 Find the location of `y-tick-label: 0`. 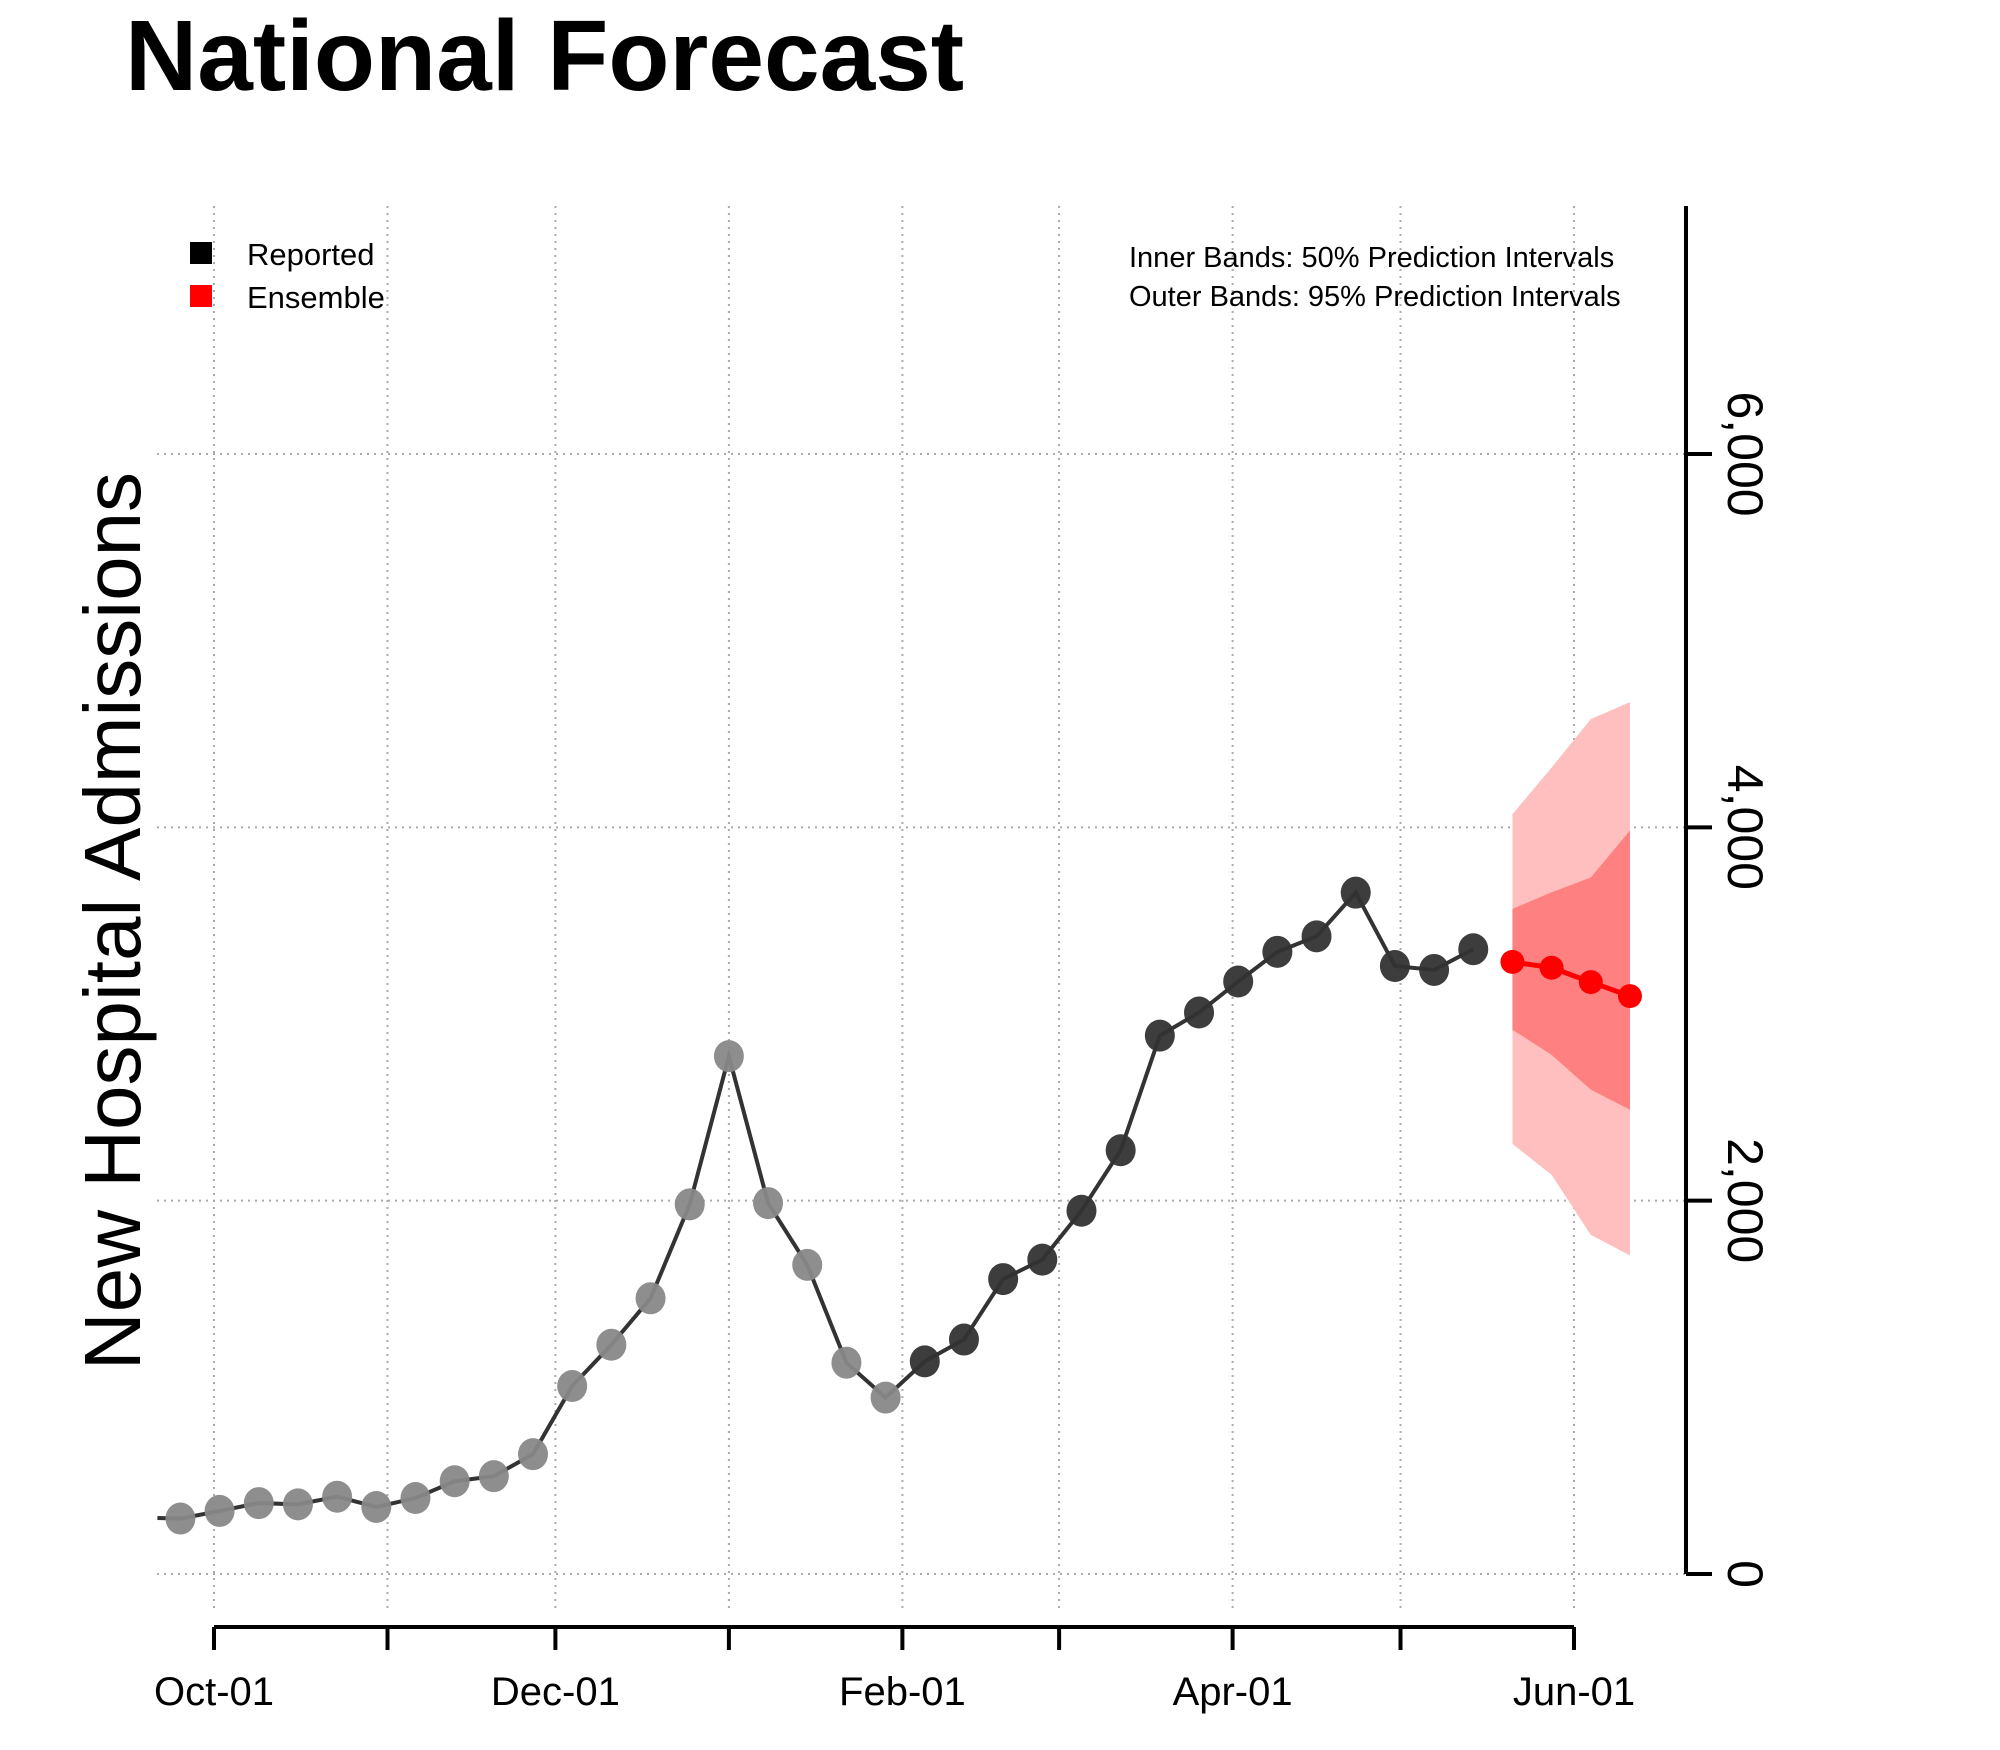

y-tick-label: 0 is located at coordinates (1745, 1574).